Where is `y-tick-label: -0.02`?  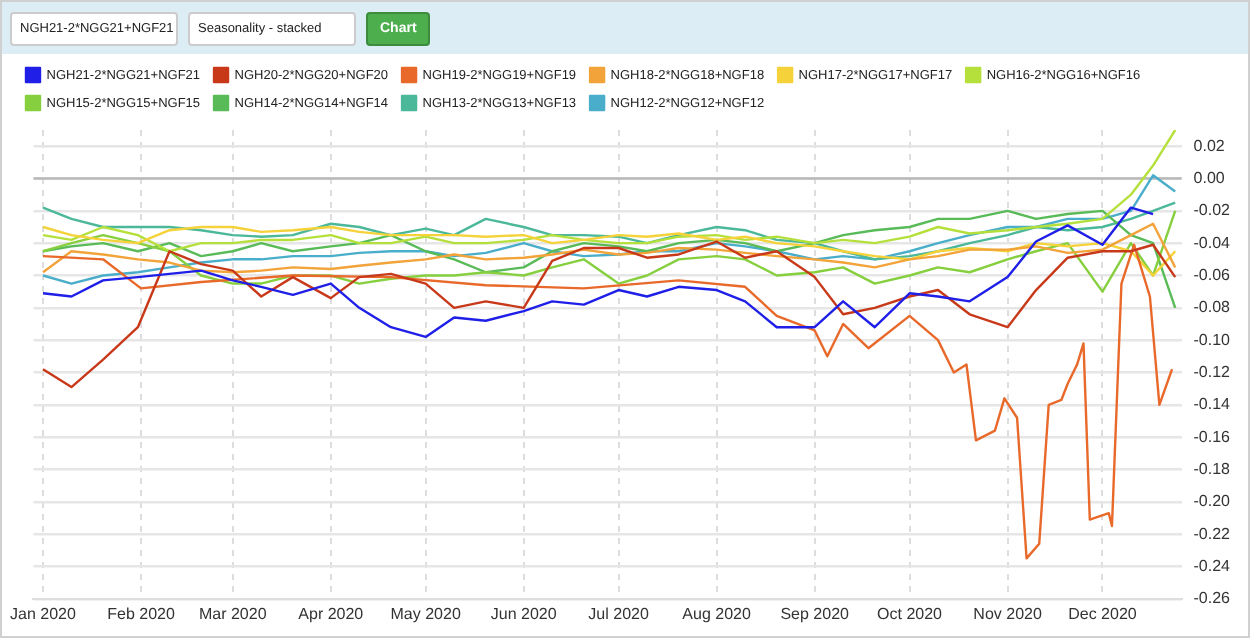
y-tick-label: -0.02 is located at coordinates (1212, 210).